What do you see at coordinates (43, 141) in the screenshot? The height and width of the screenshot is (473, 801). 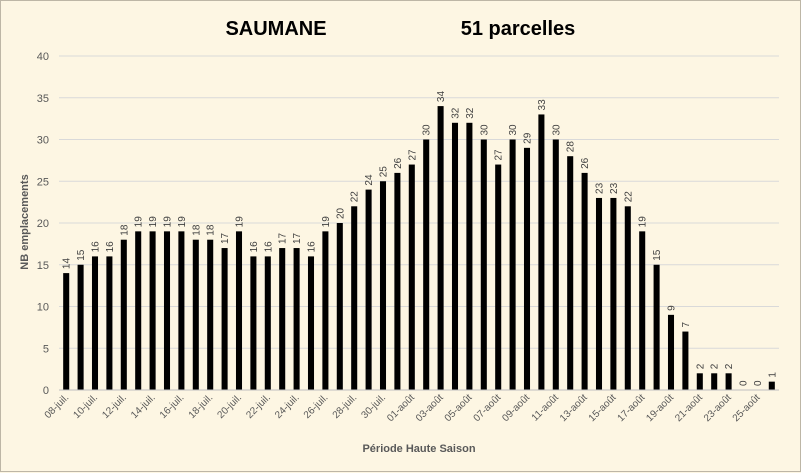 I see `y-tick-label: 30` at bounding box center [43, 141].